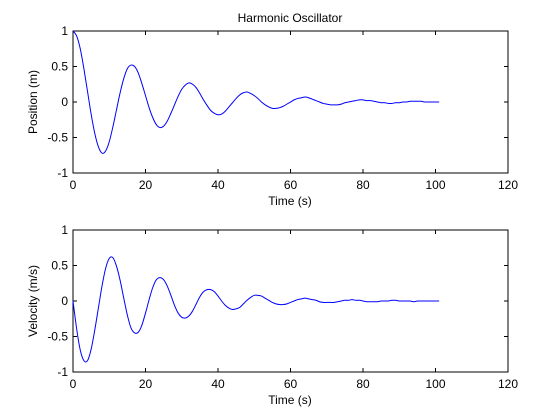 This screenshot has width=560, height=420. I want to click on velocity-y-tick-label: 1, so click(64, 230).